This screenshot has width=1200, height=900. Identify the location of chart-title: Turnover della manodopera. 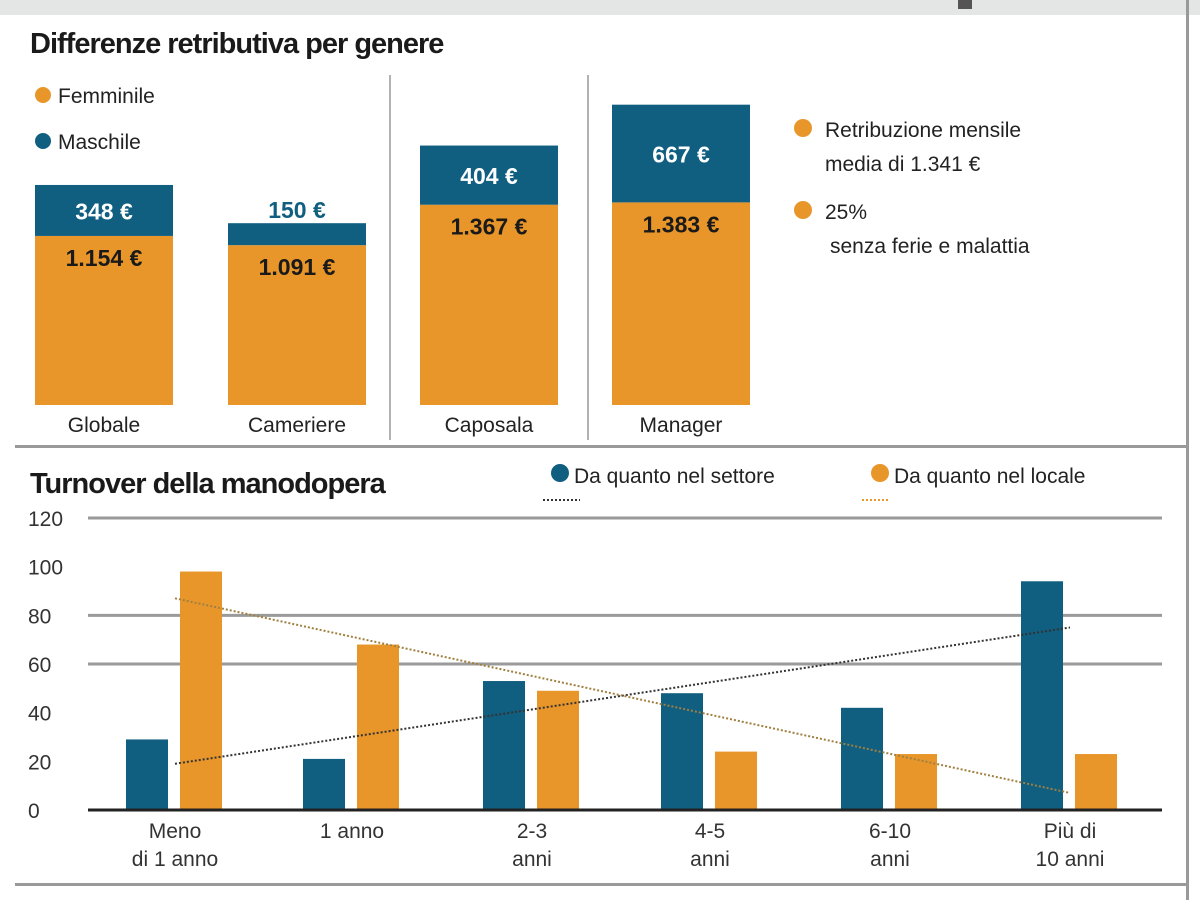
(208, 484).